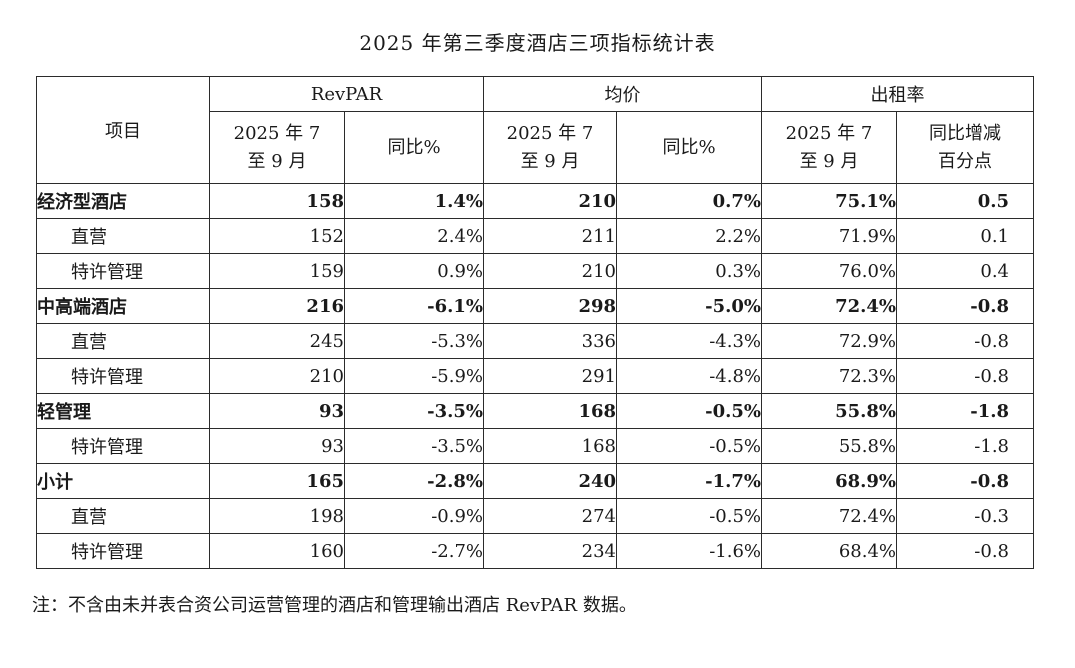 Image resolution: width=1075 pixels, height=668 pixels. I want to click on avgprice-yoy-cell: 0.7%, so click(689, 201).